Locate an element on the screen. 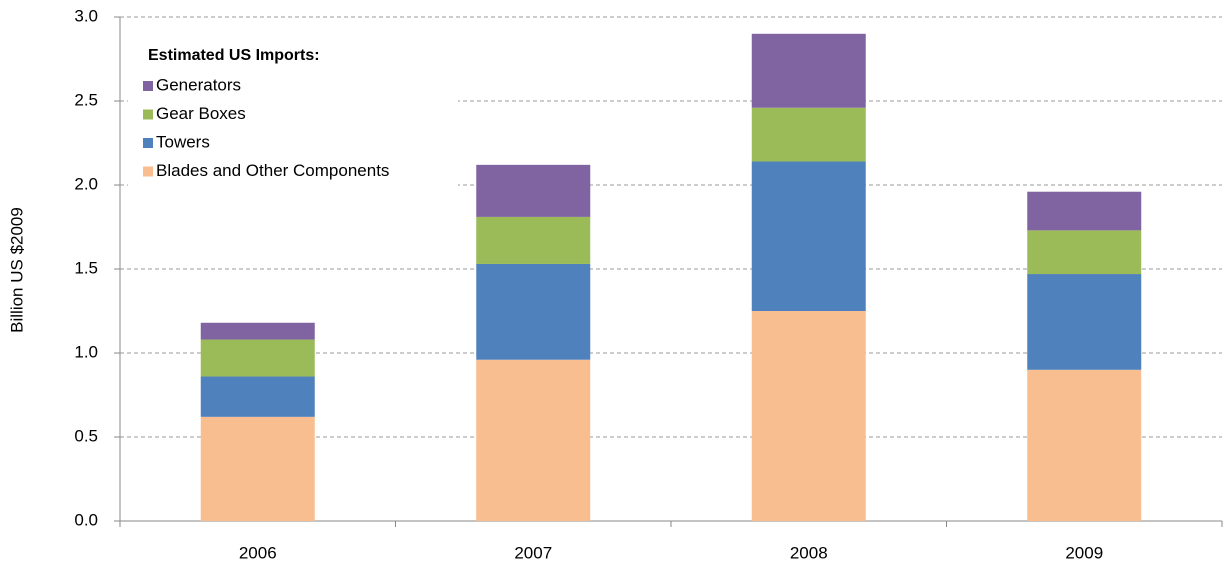 This screenshot has width=1225, height=569. y-tick-label: 2.0 is located at coordinates (86, 183).